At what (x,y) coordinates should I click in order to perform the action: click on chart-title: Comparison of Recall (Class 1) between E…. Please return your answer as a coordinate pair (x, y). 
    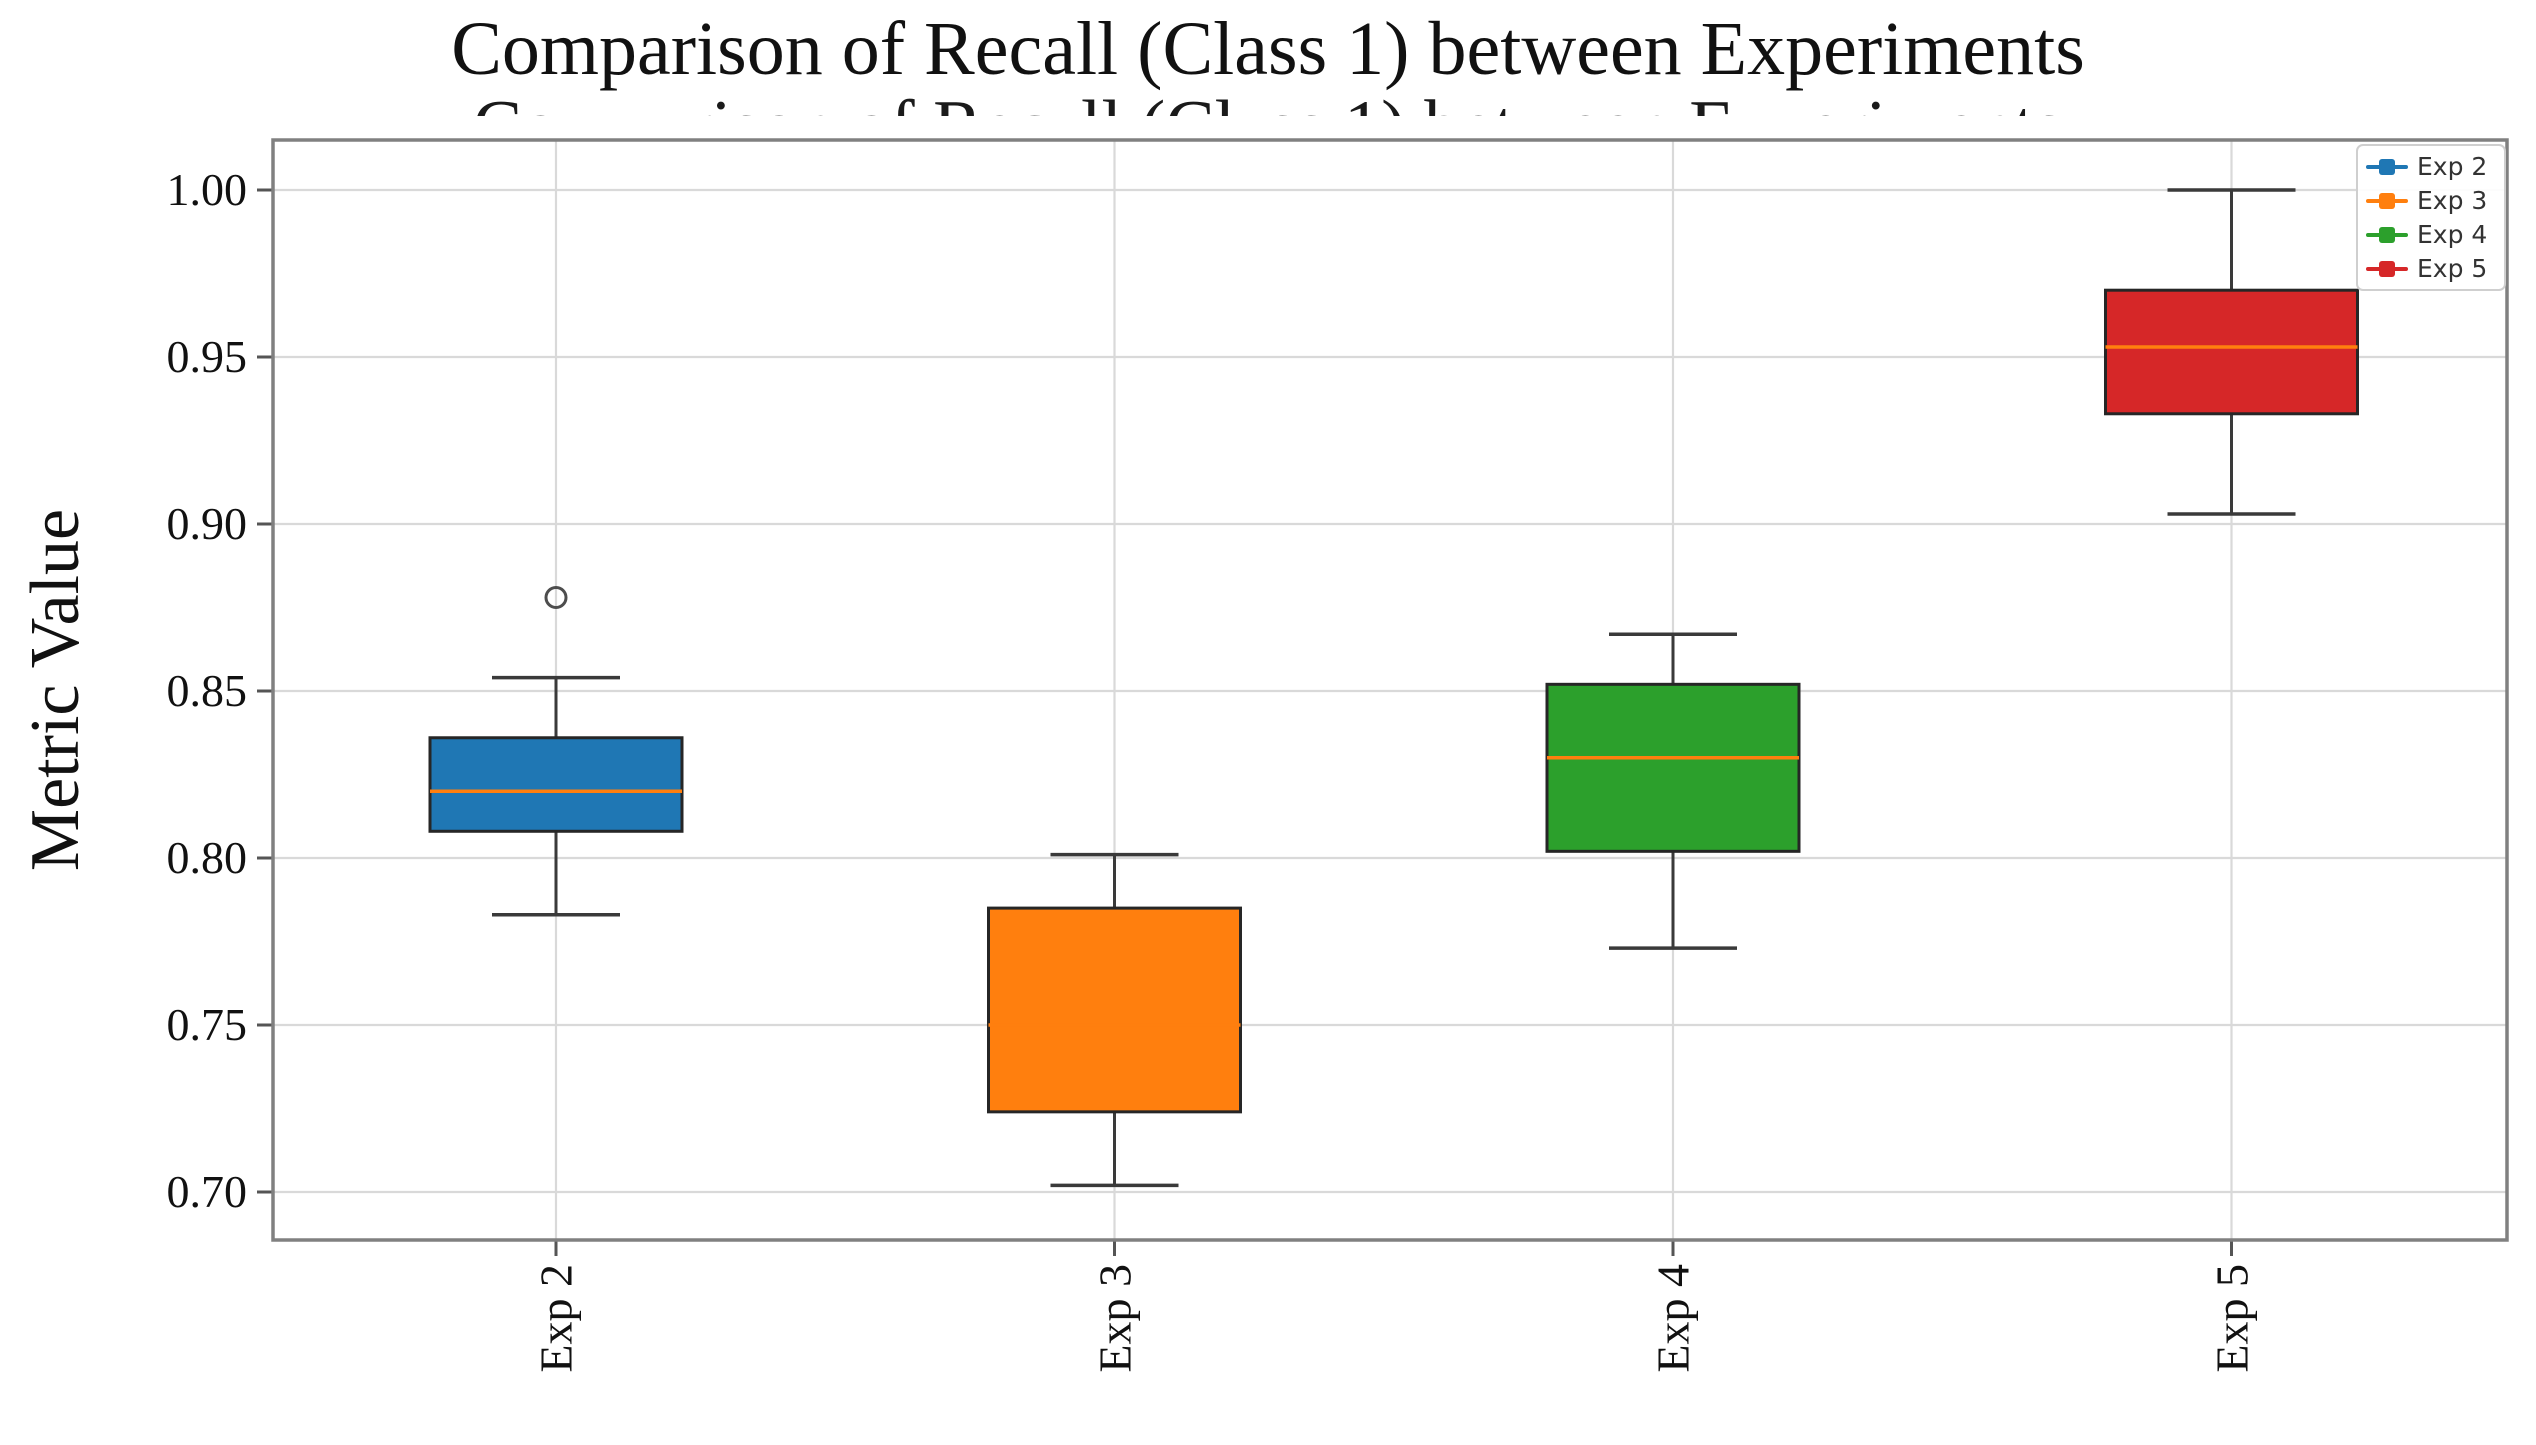
    Looking at the image, I should click on (1268, 49).